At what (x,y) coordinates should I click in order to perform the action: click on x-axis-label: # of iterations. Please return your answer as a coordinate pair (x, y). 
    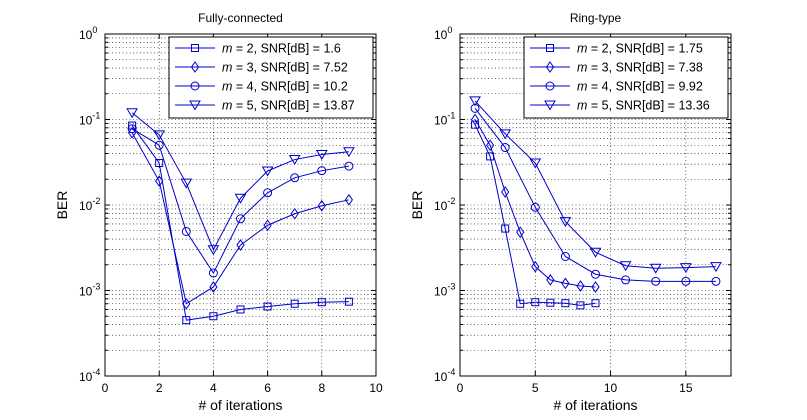
    Looking at the image, I should click on (595, 405).